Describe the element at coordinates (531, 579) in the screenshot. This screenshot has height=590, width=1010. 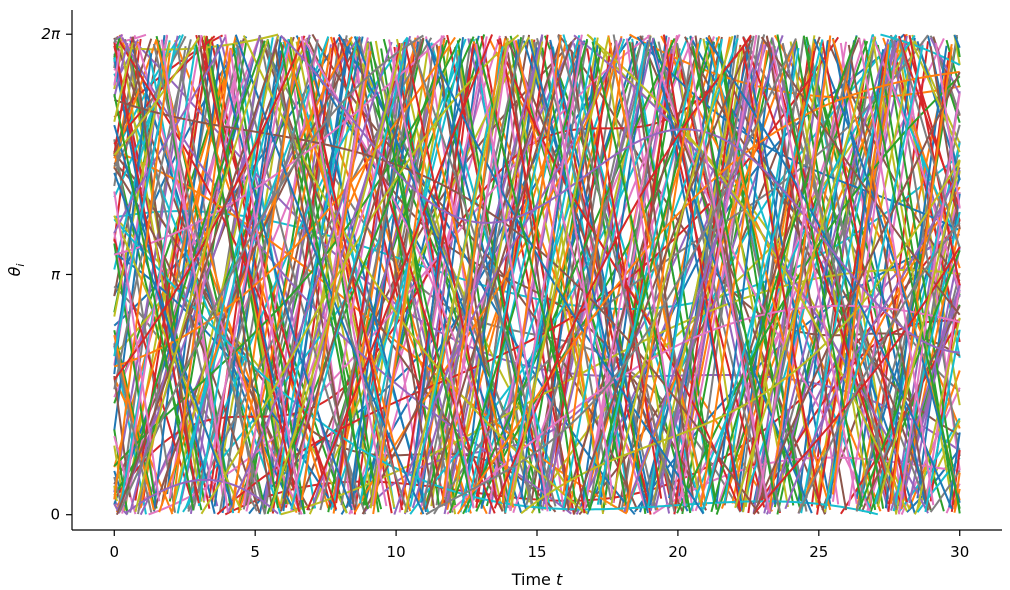
I see `x-axis-title-text: Time` at that location.